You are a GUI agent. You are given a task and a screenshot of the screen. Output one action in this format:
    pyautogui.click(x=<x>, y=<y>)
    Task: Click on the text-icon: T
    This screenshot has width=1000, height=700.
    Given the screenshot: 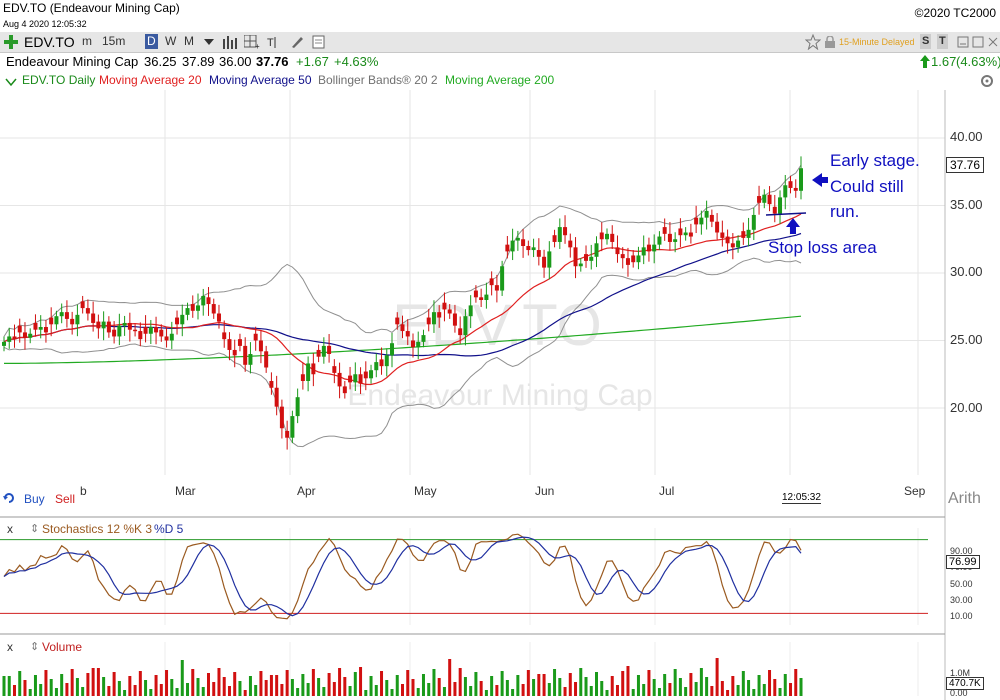 What is the action you would take?
    pyautogui.click(x=274, y=42)
    